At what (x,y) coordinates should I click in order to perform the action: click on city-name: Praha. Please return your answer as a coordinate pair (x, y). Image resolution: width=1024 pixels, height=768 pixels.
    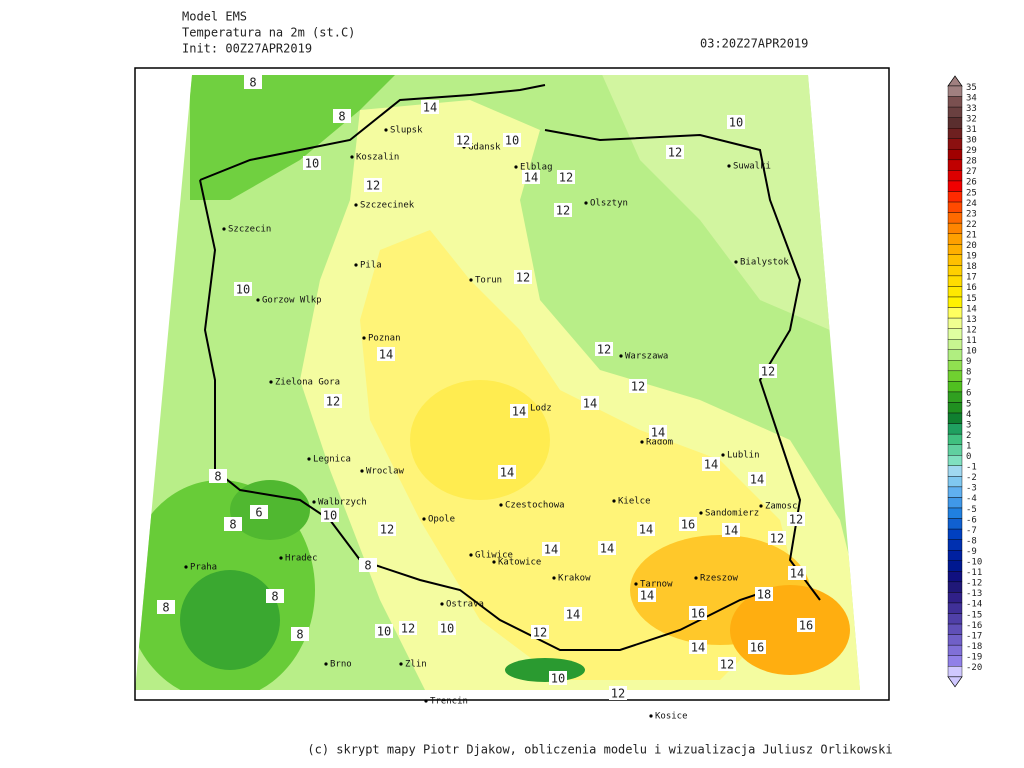
    Looking at the image, I should click on (203, 568).